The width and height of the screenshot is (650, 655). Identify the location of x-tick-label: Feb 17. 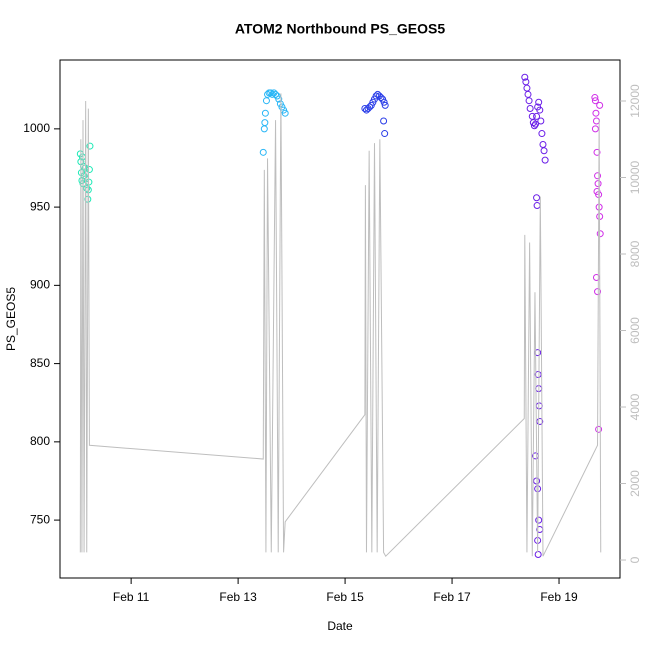
(452, 597).